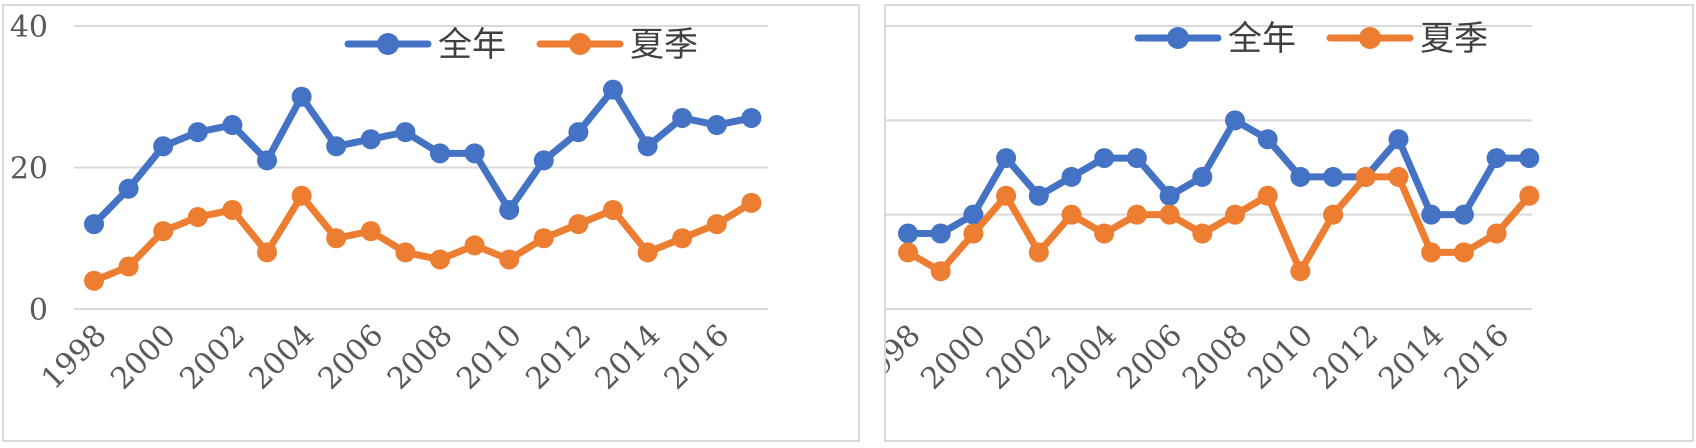 The height and width of the screenshot is (448, 1696). Describe the element at coordinates (664, 45) in the screenshot. I see `legend-label-1: 夏季` at that location.